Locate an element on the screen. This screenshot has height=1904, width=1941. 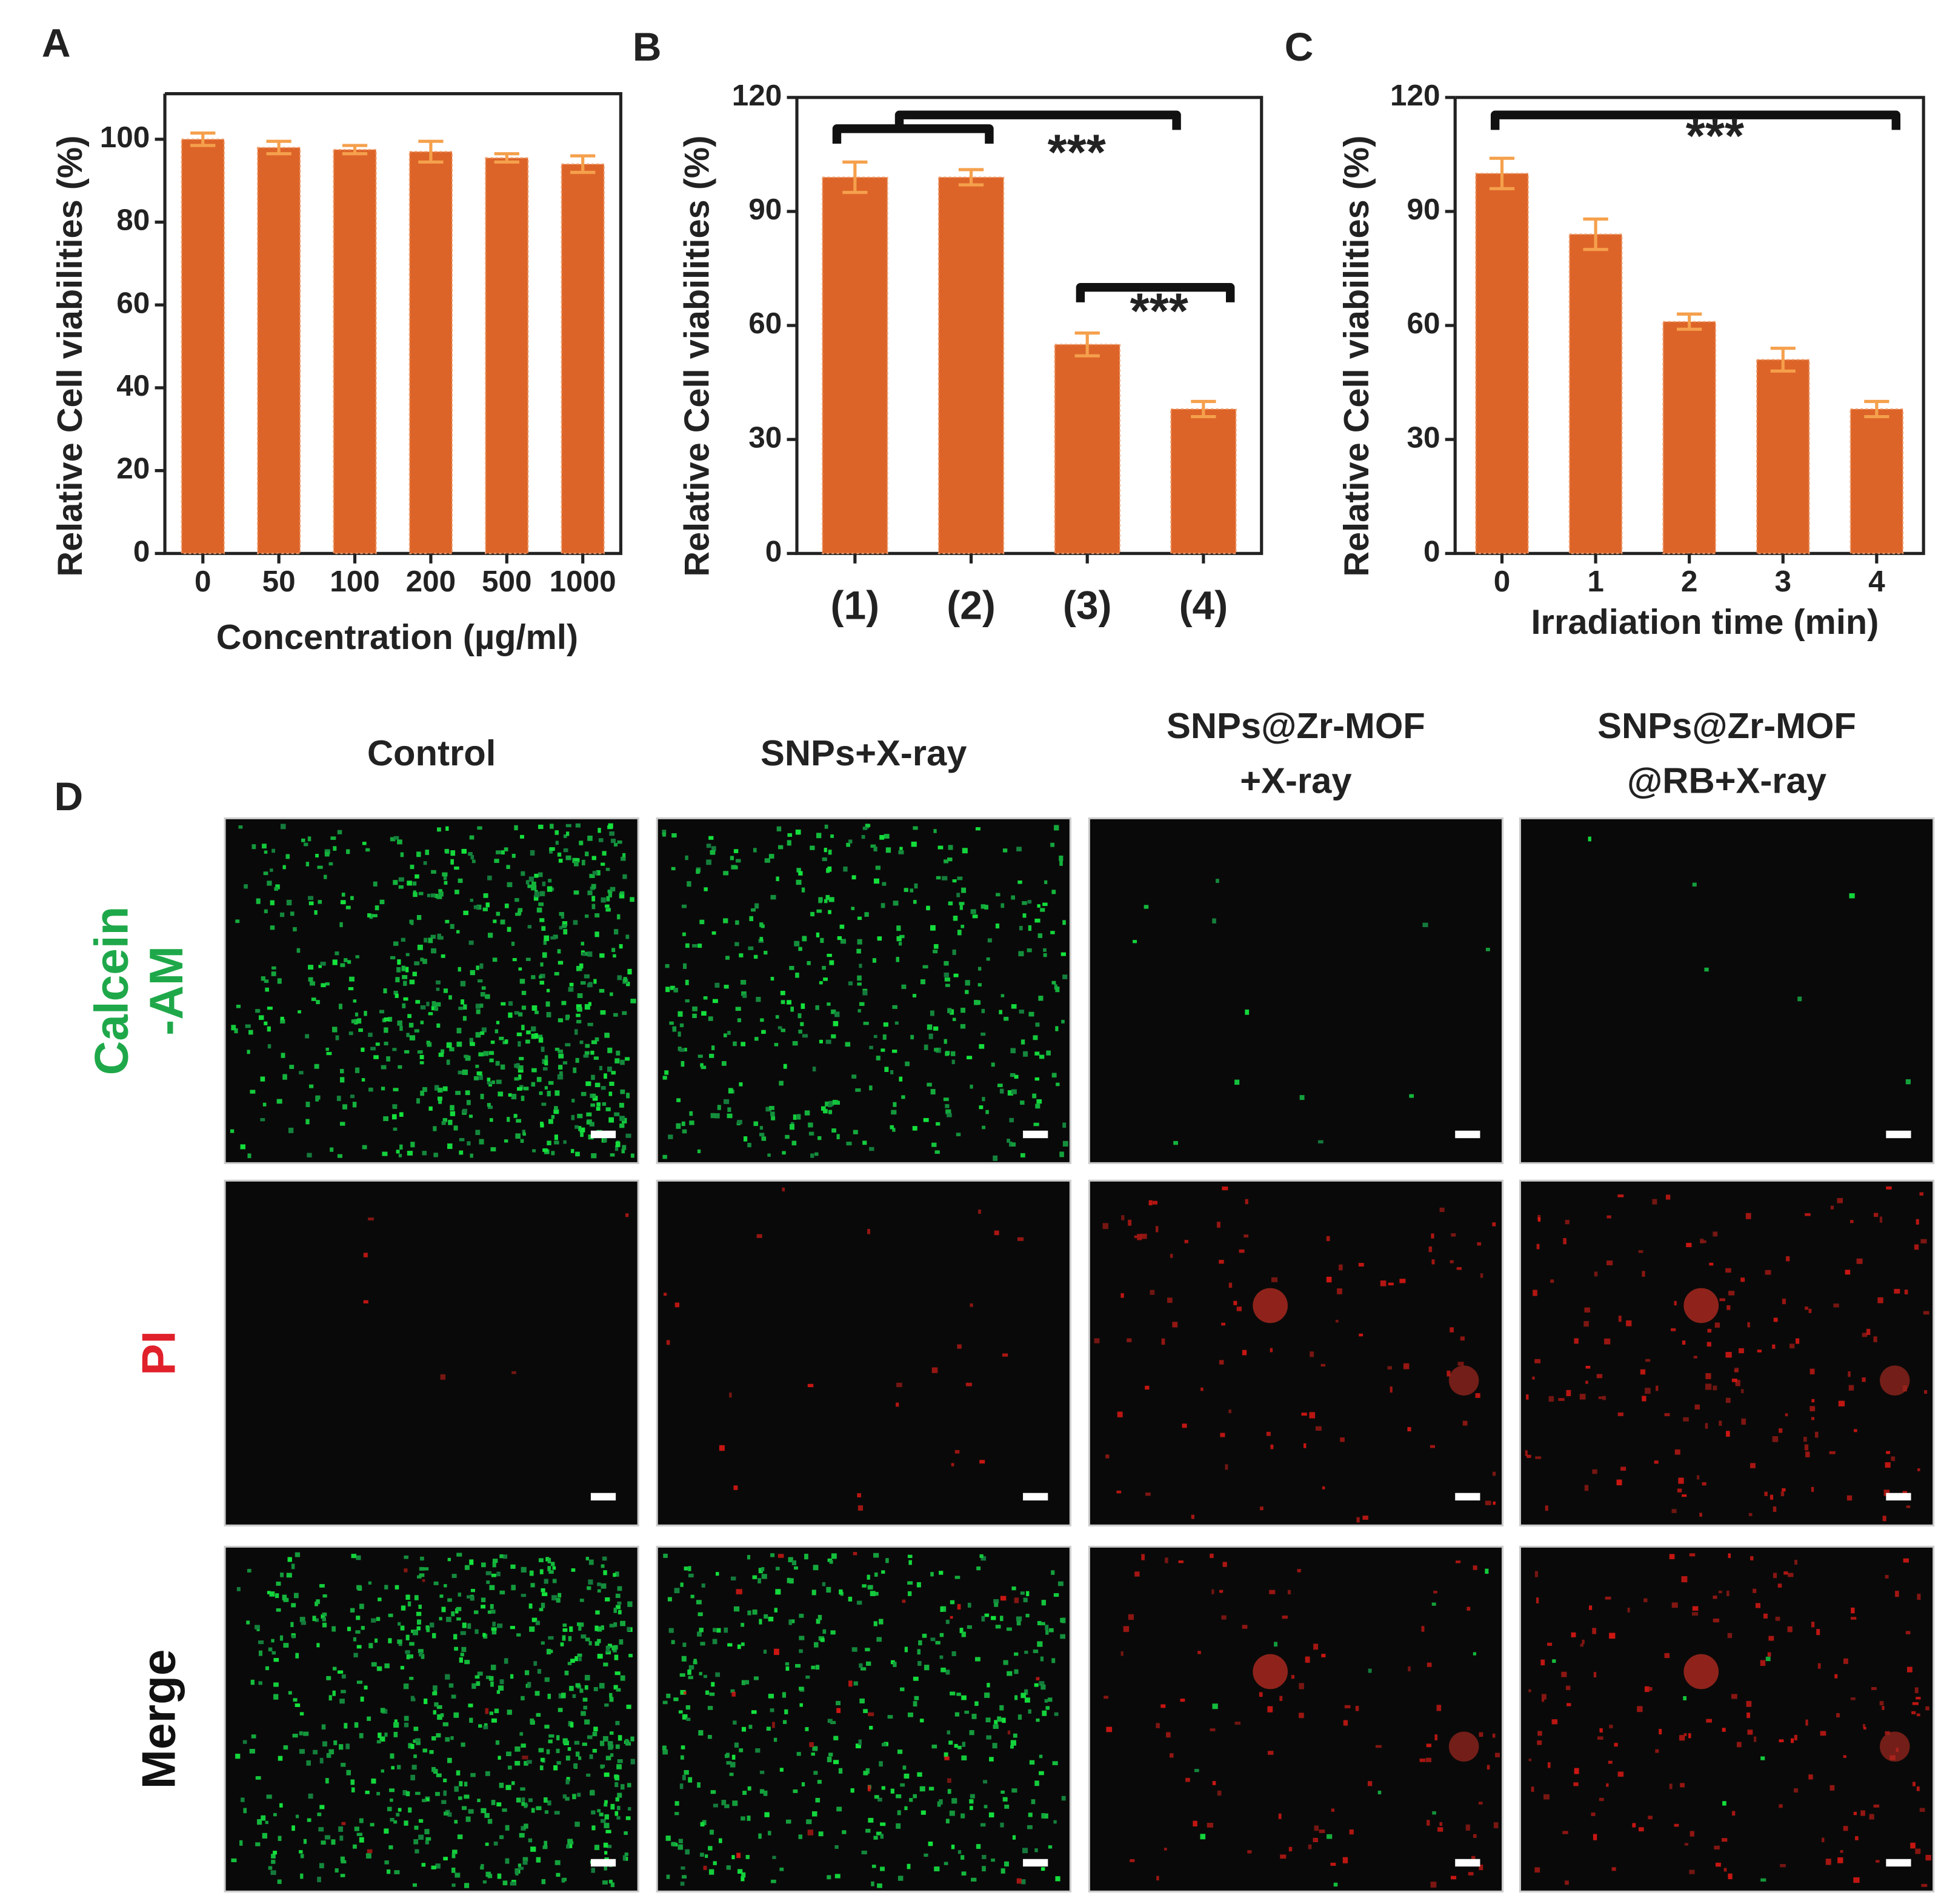
bar is located at coordinates (1783, 456).